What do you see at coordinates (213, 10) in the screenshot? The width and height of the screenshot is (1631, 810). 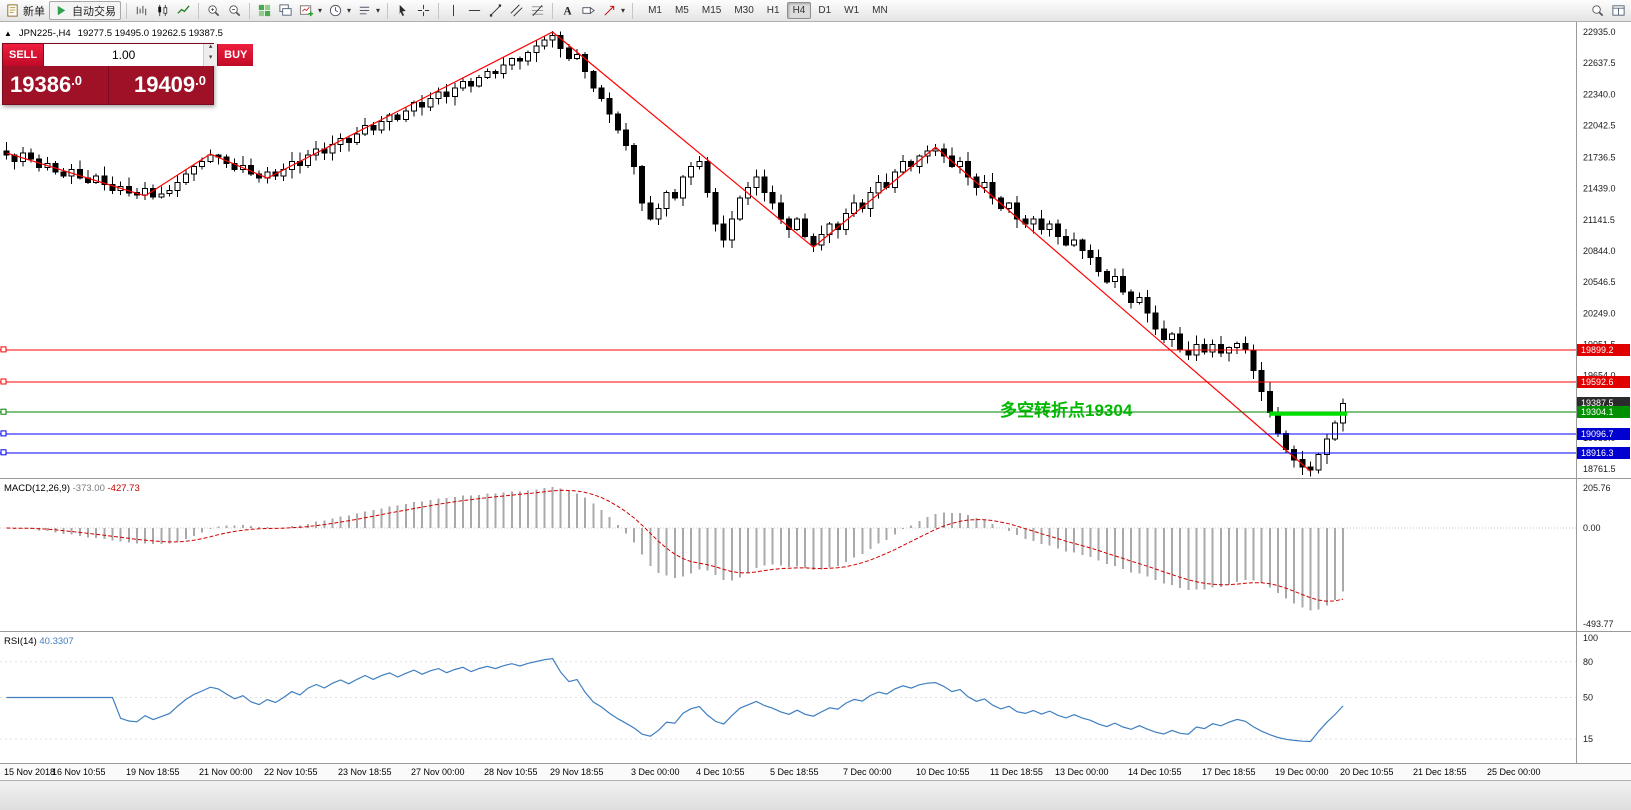 I see `zoom-in-button` at bounding box center [213, 10].